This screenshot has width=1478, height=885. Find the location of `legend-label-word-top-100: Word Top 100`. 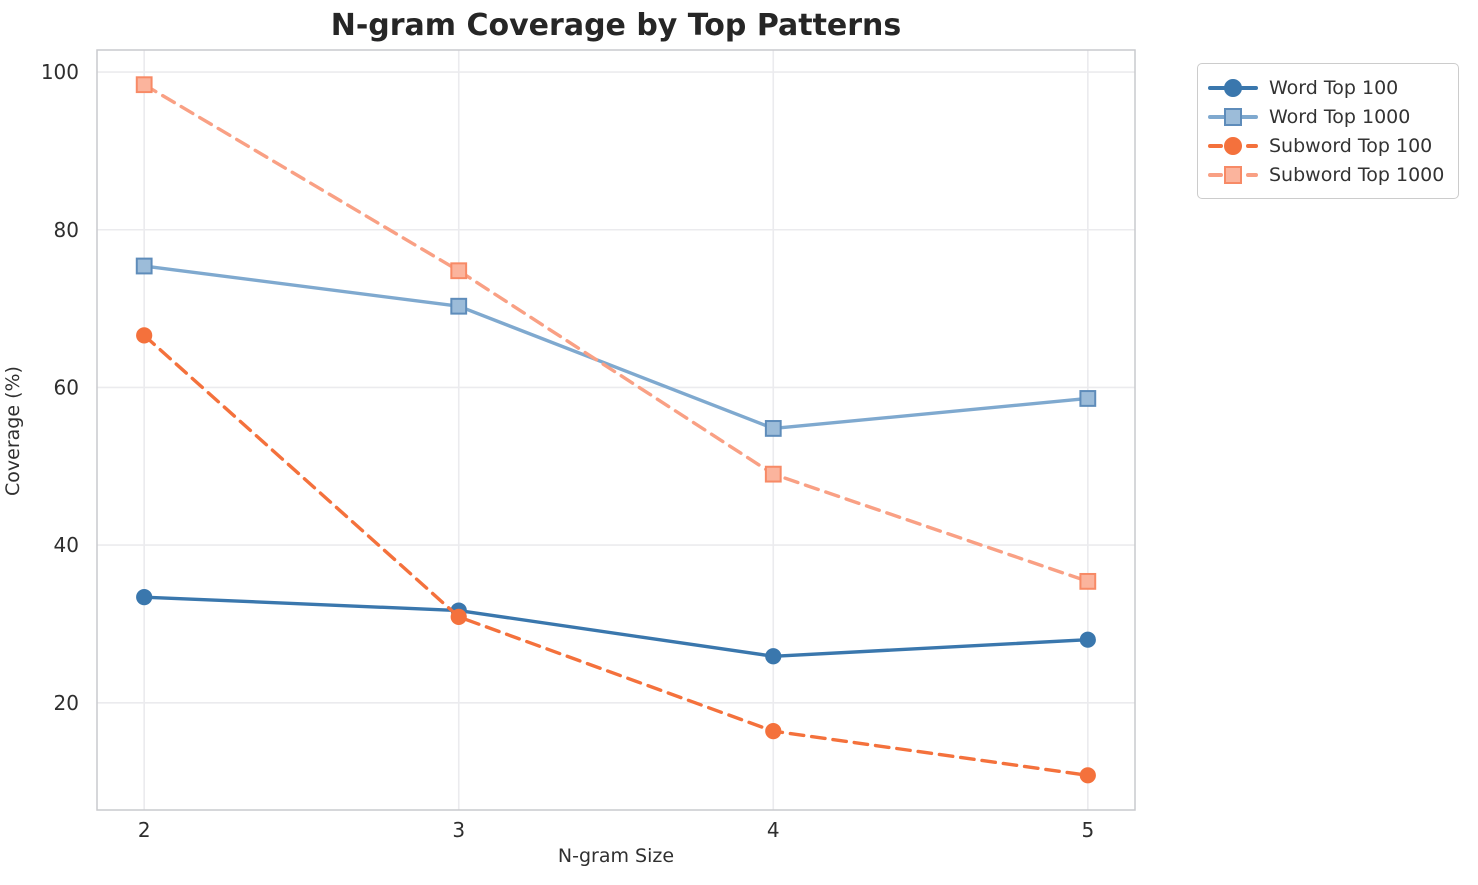

legend-label-word-top-100: Word Top 100 is located at coordinates (1334, 87).